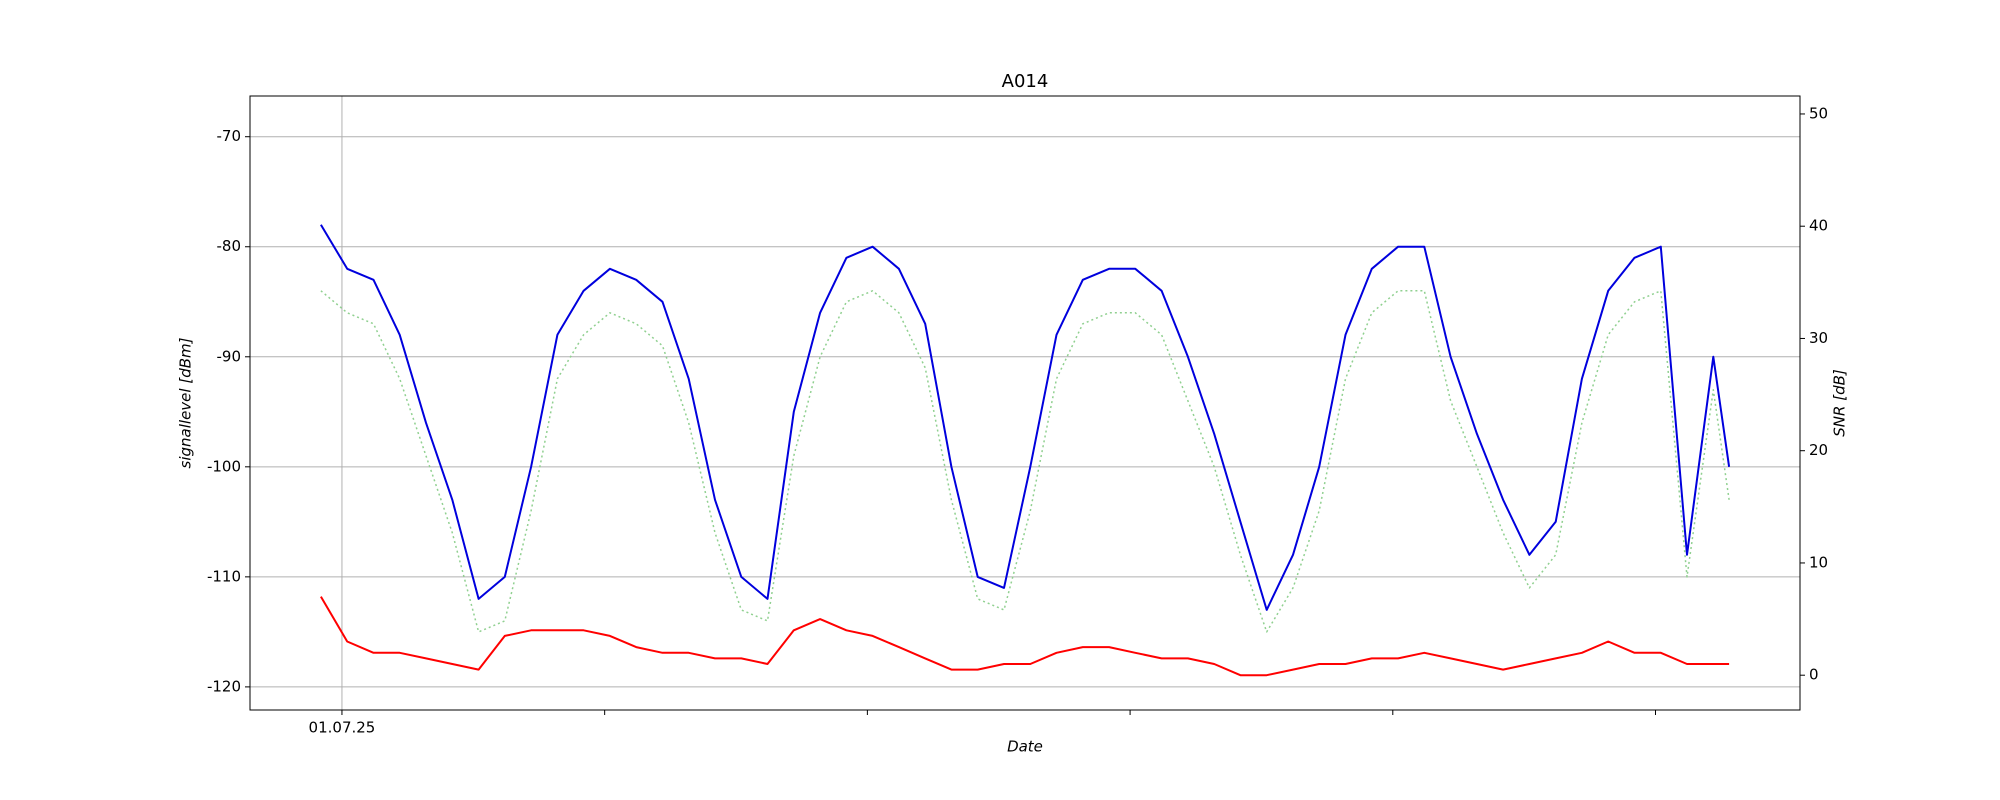 This screenshot has height=800, width=2000. What do you see at coordinates (1814, 675) in the screenshot?
I see `y2-tick-label: 0` at bounding box center [1814, 675].